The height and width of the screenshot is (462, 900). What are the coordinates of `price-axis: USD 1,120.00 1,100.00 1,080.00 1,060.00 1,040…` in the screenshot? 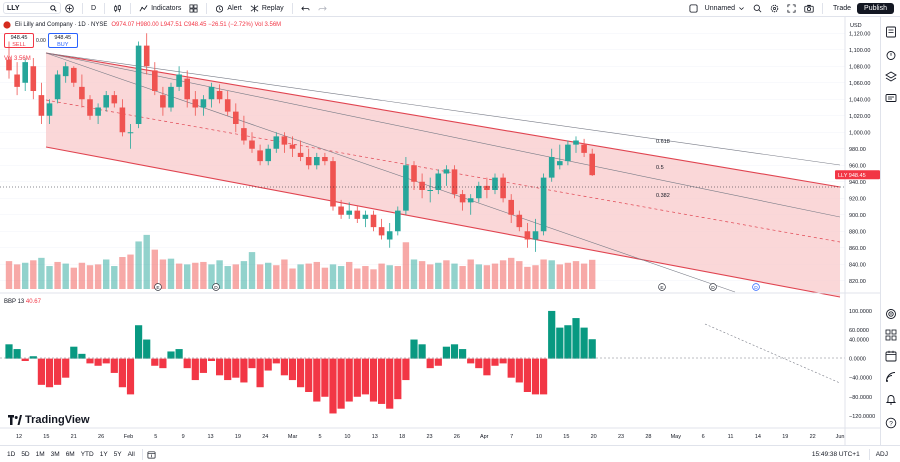 It's located at (857, 154).